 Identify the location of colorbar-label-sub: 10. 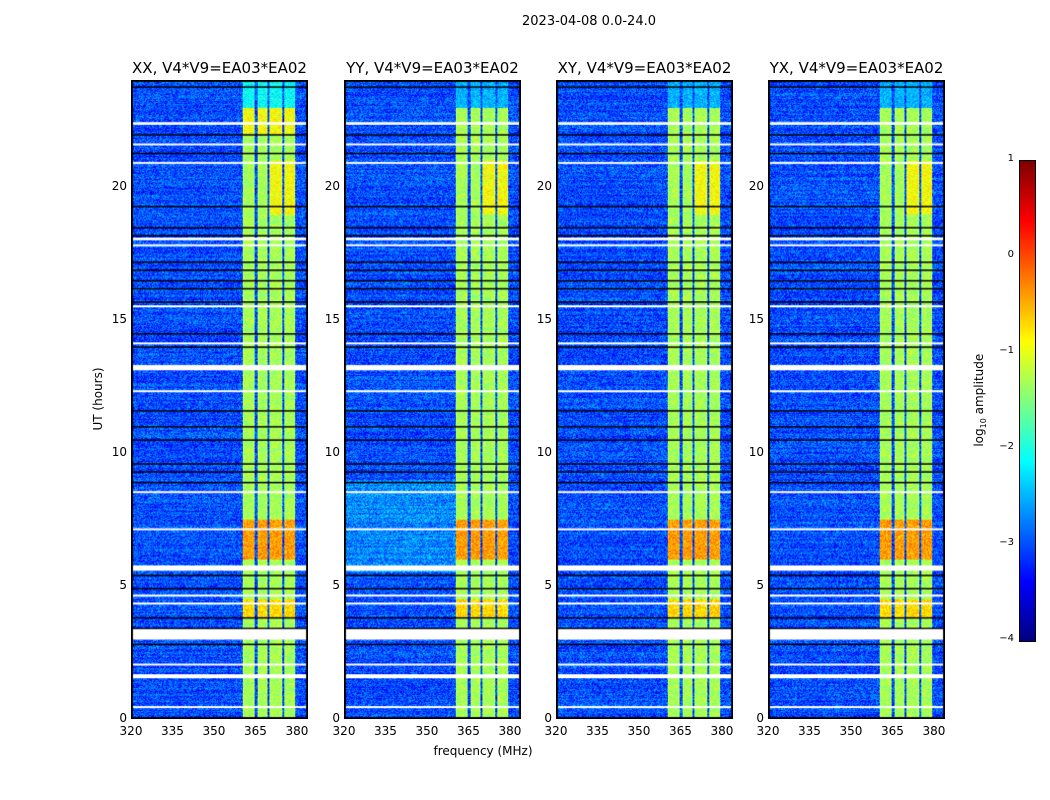
(984, 423).